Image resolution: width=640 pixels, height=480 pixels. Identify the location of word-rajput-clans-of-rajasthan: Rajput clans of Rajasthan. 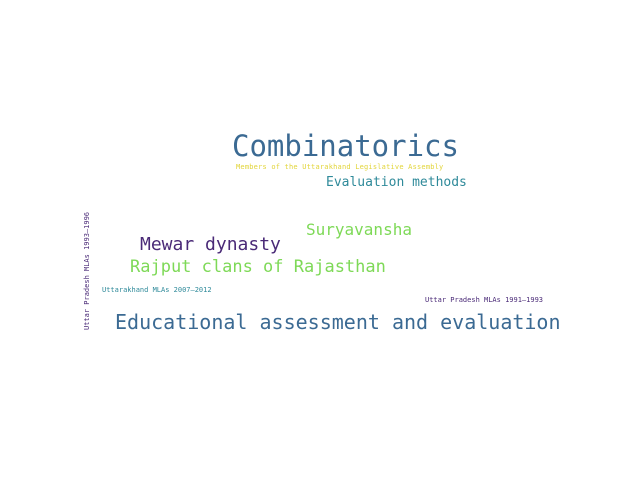
(258, 267).